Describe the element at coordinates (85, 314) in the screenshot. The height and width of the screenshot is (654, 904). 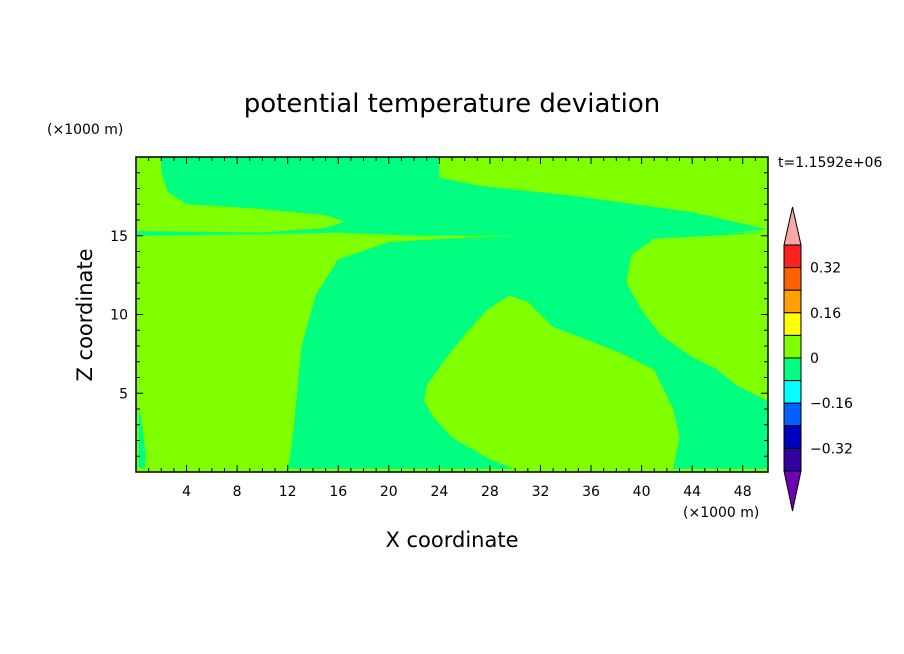
I see `y-axis-label: Z coordinate` at that location.